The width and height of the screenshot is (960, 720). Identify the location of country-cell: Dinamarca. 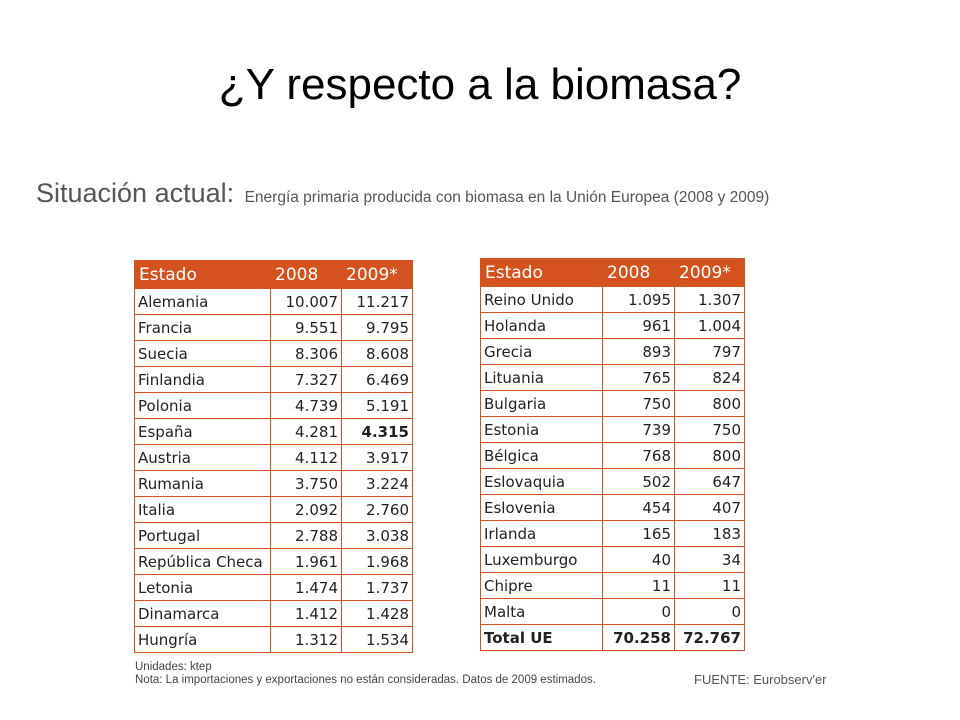
(202, 613).